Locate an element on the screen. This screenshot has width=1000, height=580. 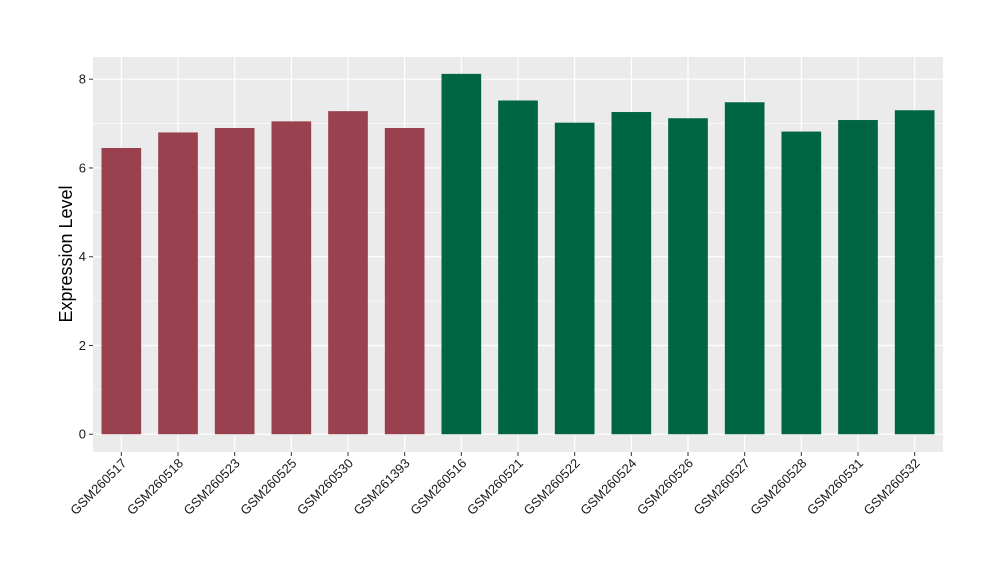
bar-GSM260525 is located at coordinates (291, 278).